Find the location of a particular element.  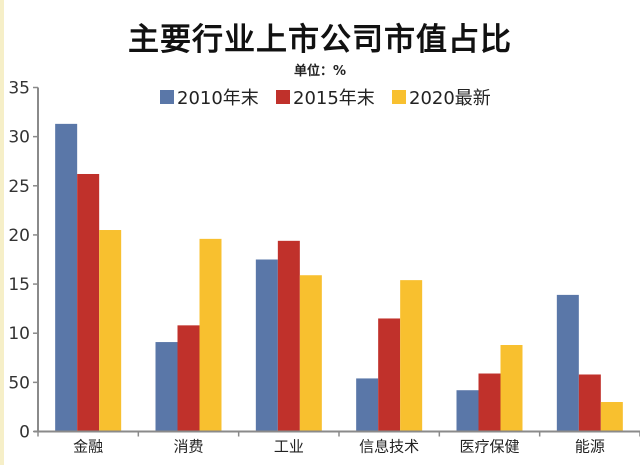

x-category-label: 消费 is located at coordinates (188, 447).